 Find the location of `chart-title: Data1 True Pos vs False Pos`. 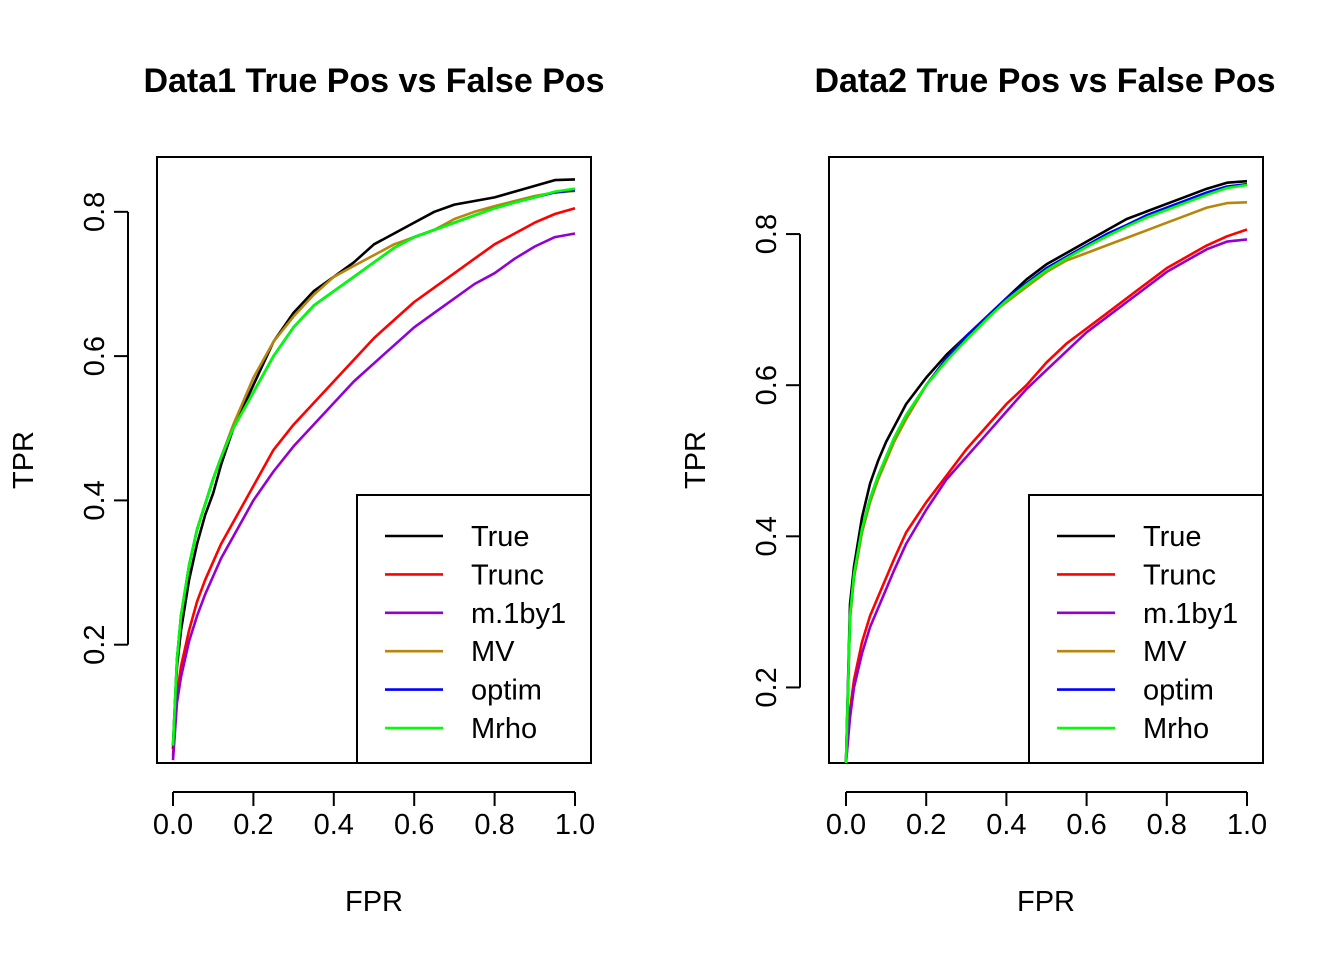

chart-title: Data1 True Pos vs False Pos is located at coordinates (373, 81).